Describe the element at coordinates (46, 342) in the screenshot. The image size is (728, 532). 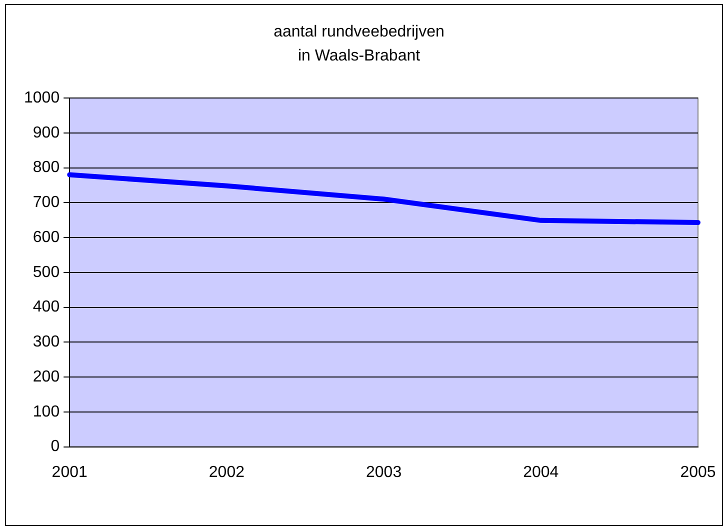
I see `y-tick-label: 300` at that location.